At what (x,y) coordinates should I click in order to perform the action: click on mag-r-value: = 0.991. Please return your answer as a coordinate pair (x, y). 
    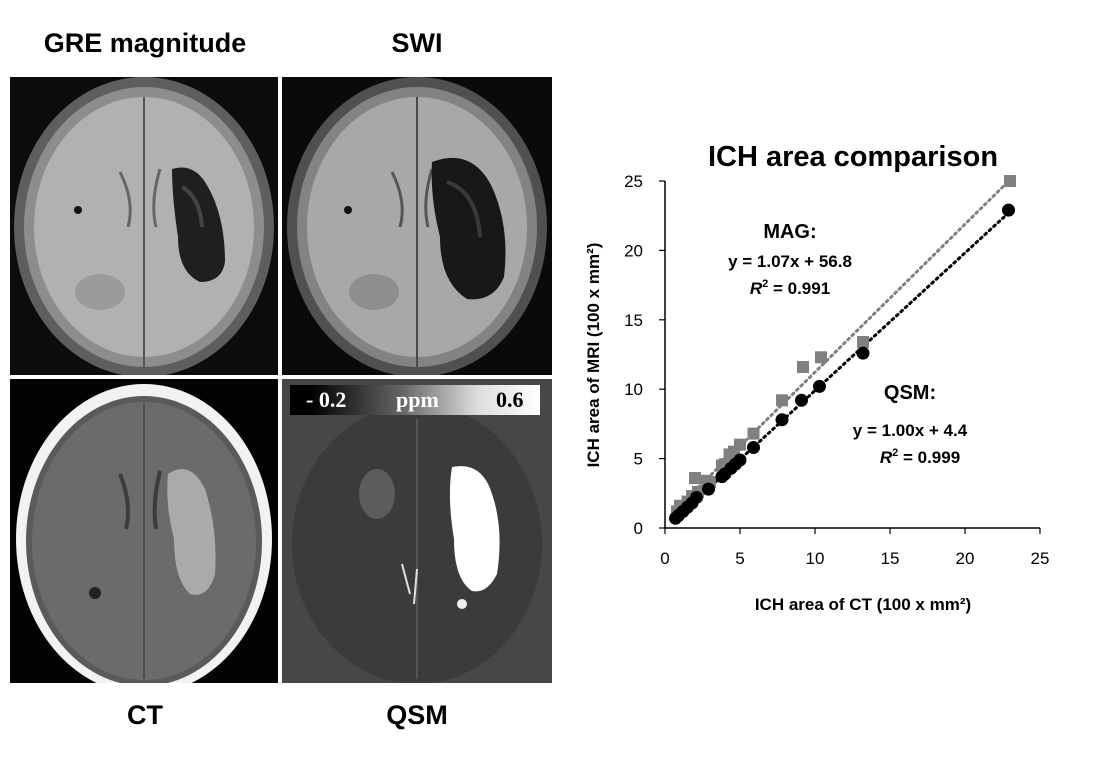
    Looking at the image, I should click on (799, 288).